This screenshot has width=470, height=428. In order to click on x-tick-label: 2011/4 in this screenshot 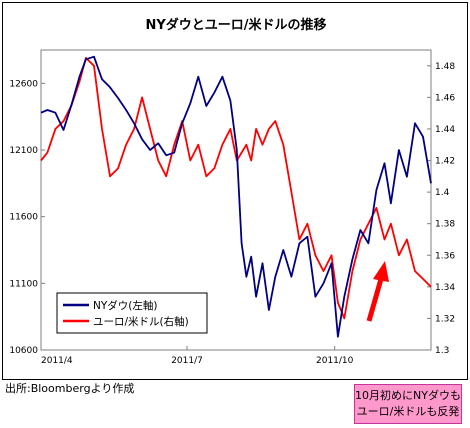, I will do `click(57, 361)`.